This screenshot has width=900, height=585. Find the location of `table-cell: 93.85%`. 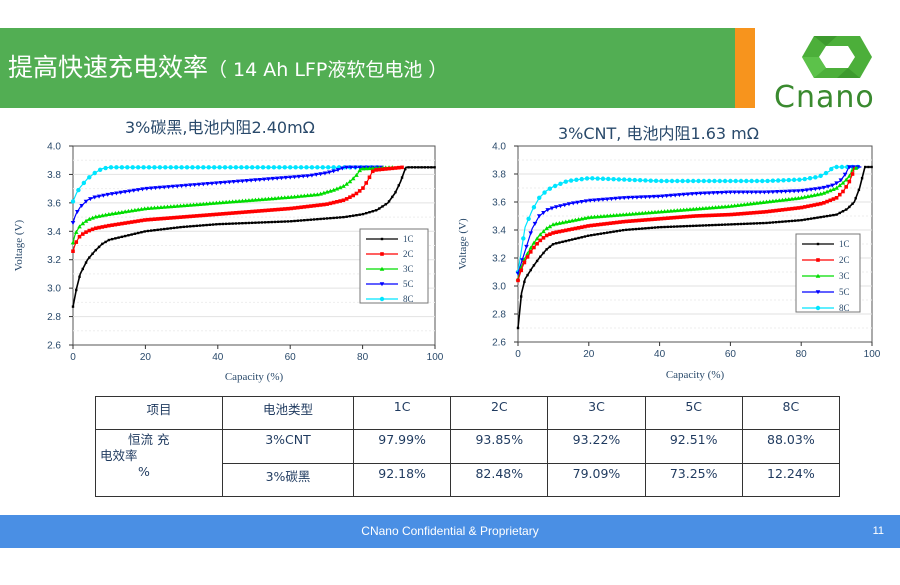

table-cell: 93.85% is located at coordinates (499, 446).